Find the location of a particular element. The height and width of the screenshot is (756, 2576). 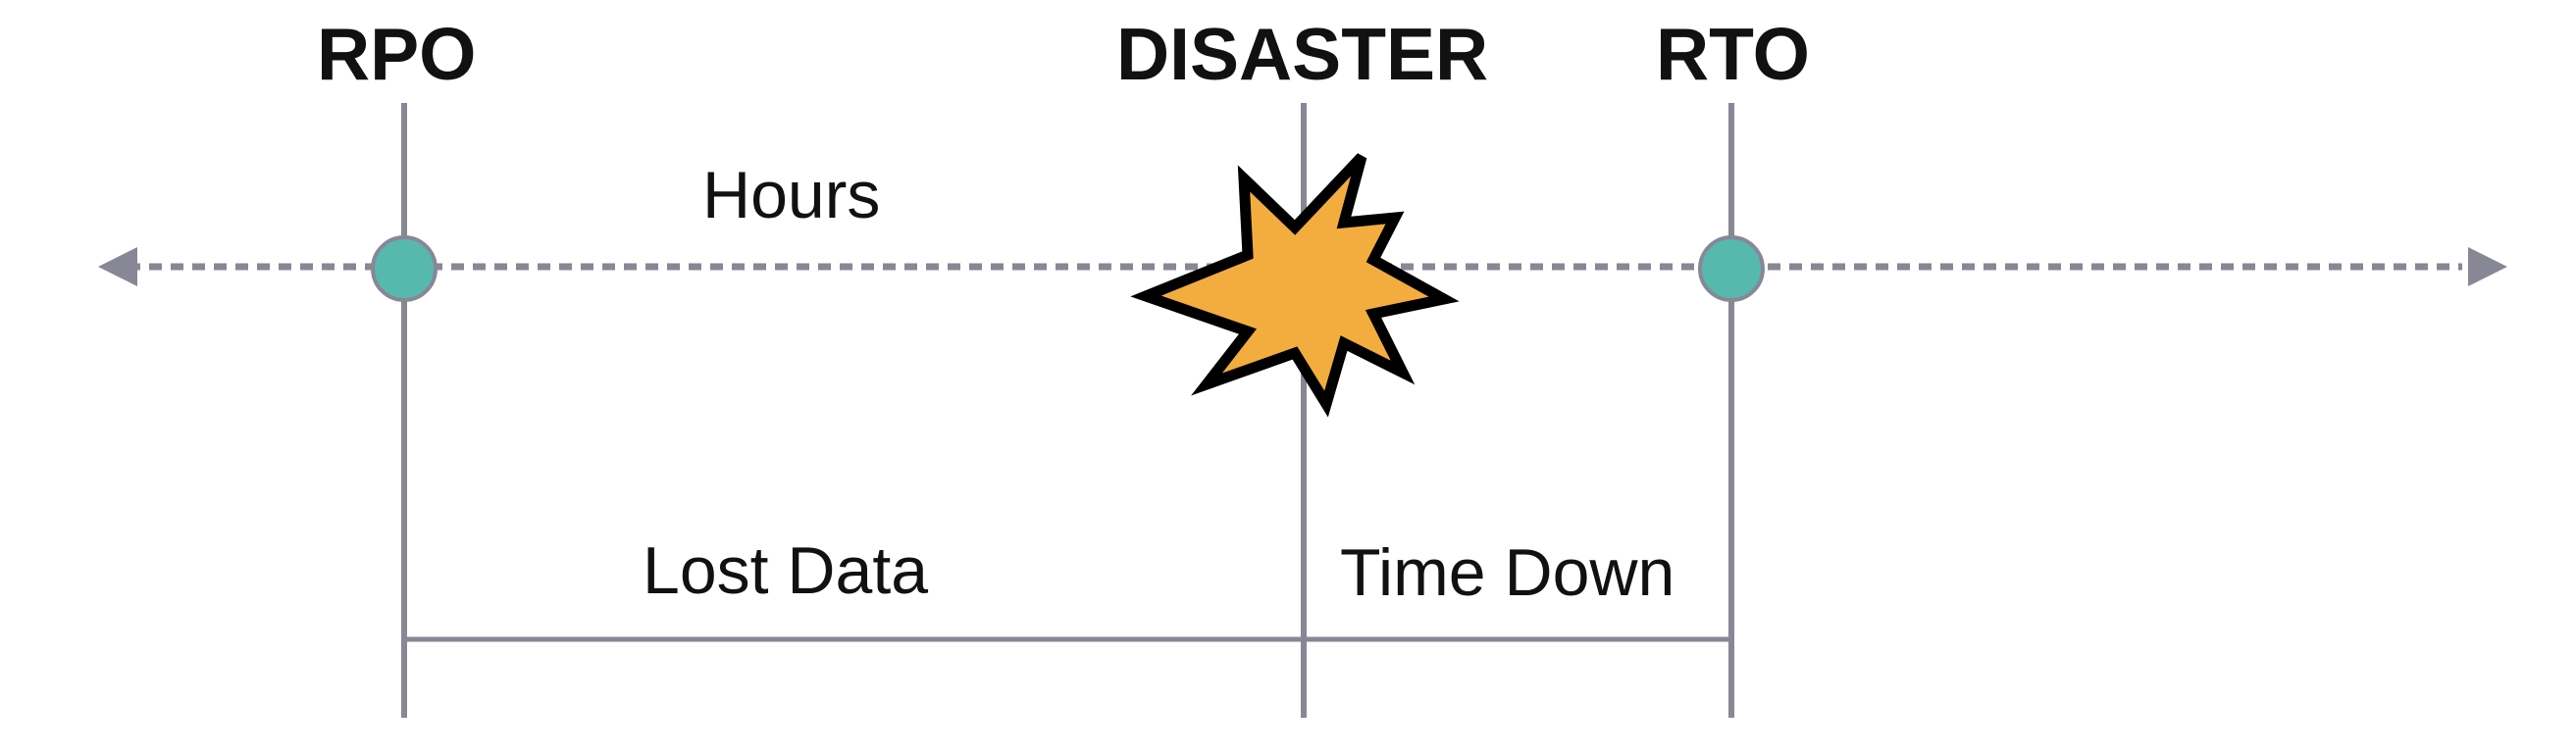

left-arrow-icon is located at coordinates (117, 266).